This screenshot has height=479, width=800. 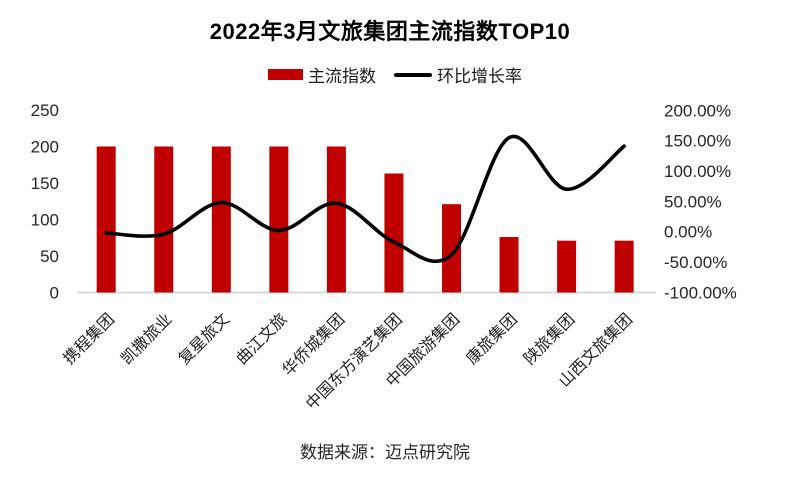 I want to click on x-label-5: 中国东方演艺集团, so click(x=354, y=361).